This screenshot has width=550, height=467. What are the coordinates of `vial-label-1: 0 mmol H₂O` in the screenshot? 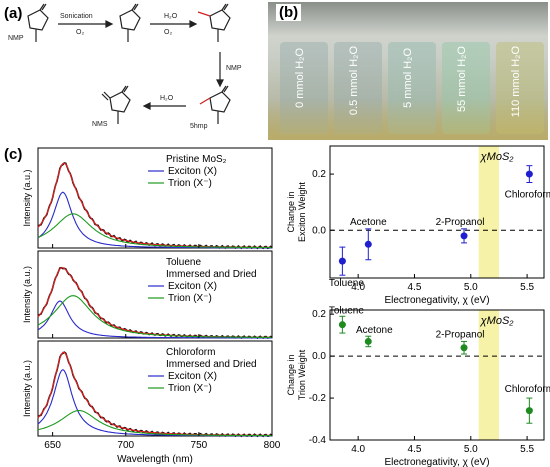 It's located at (300, 78).